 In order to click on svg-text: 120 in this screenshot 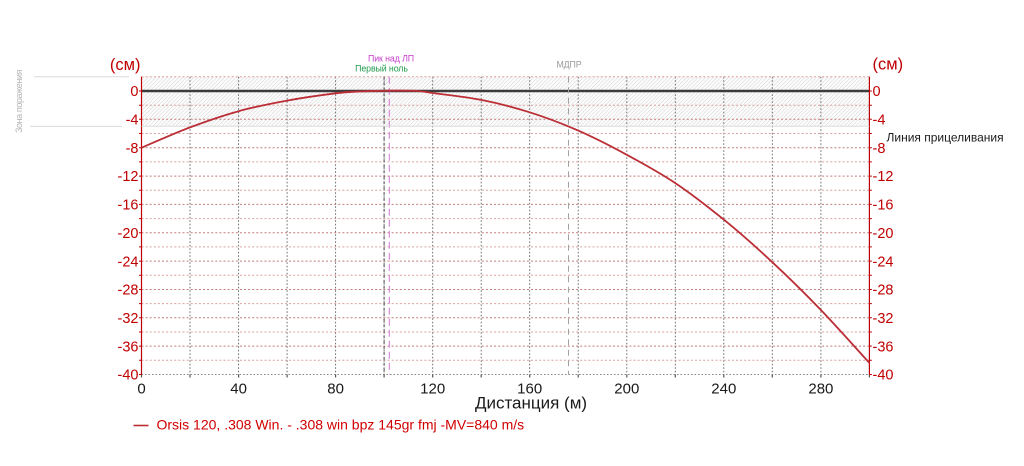, I will do `click(432, 389)`.